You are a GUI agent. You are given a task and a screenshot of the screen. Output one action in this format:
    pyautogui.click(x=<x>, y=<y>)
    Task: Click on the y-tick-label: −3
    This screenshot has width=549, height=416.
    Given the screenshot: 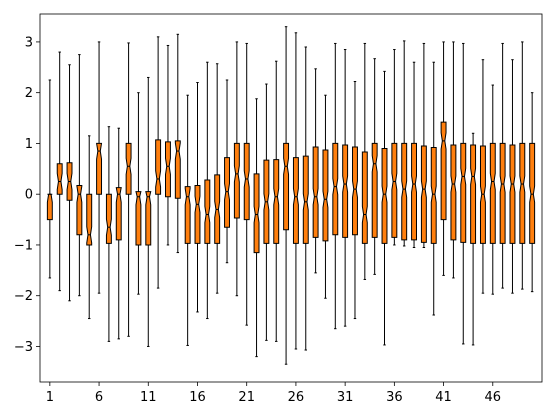 What is the action you would take?
    pyautogui.click(x=23, y=347)
    